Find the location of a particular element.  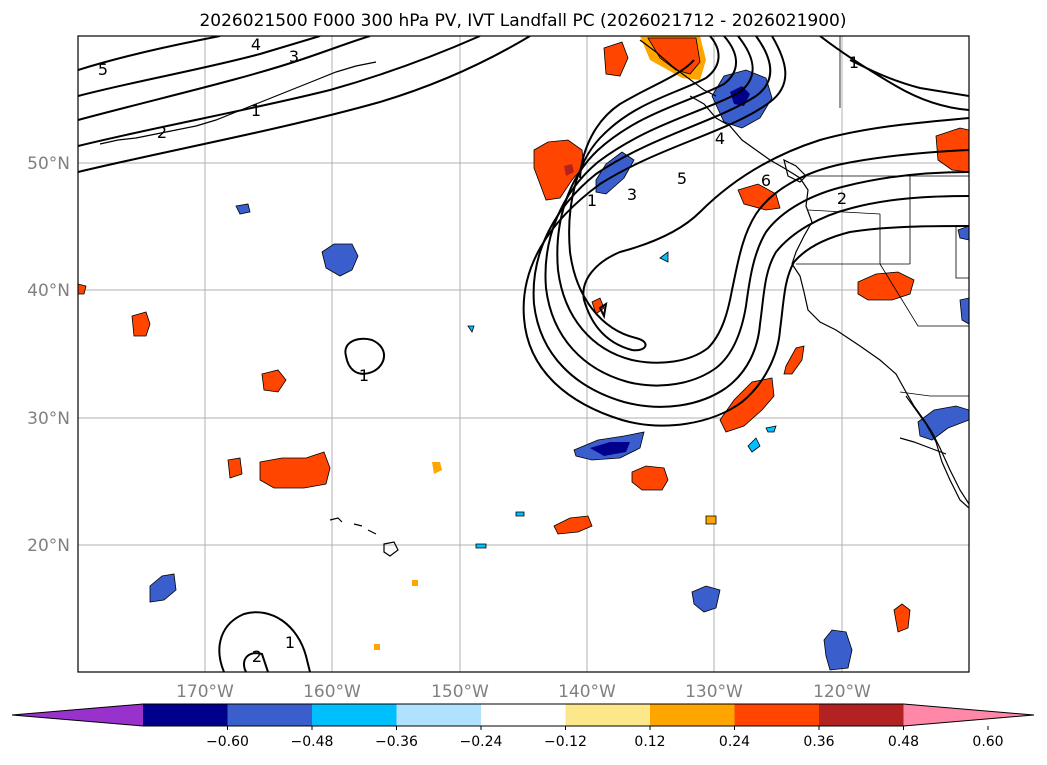

lon-label: 160°W is located at coordinates (332, 692).